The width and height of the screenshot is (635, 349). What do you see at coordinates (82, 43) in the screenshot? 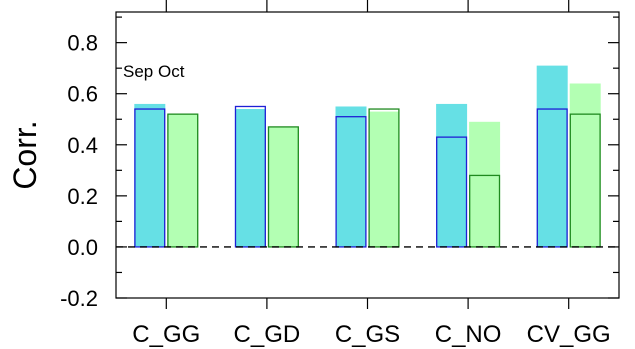
I see `y-tick-label: 0.8` at bounding box center [82, 43].